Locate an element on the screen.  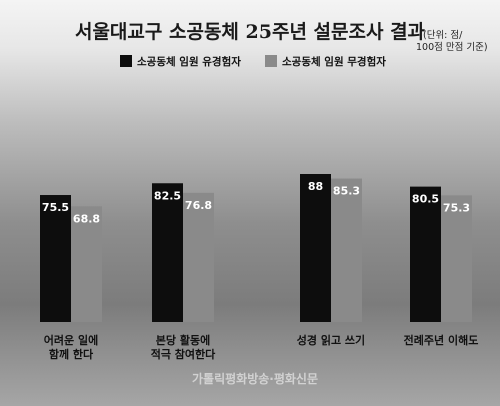
value-label-series-2-cat-2: 76.8 is located at coordinates (198, 205).